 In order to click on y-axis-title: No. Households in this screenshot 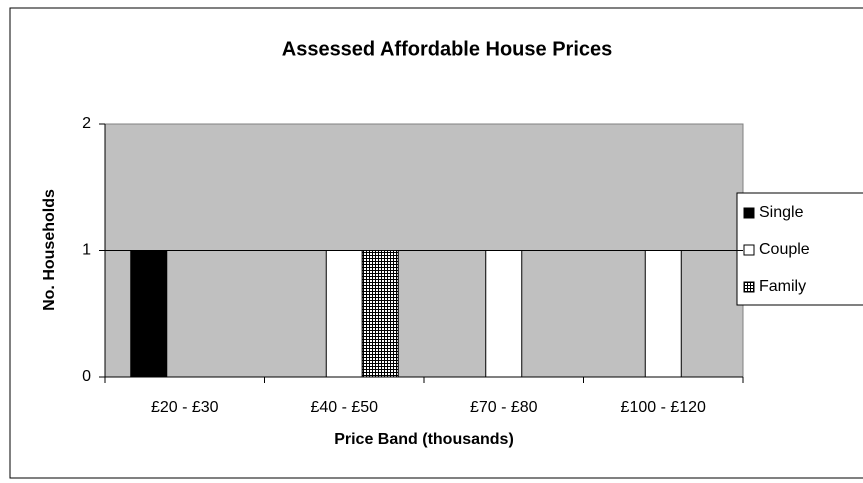, I will do `click(49, 250)`.